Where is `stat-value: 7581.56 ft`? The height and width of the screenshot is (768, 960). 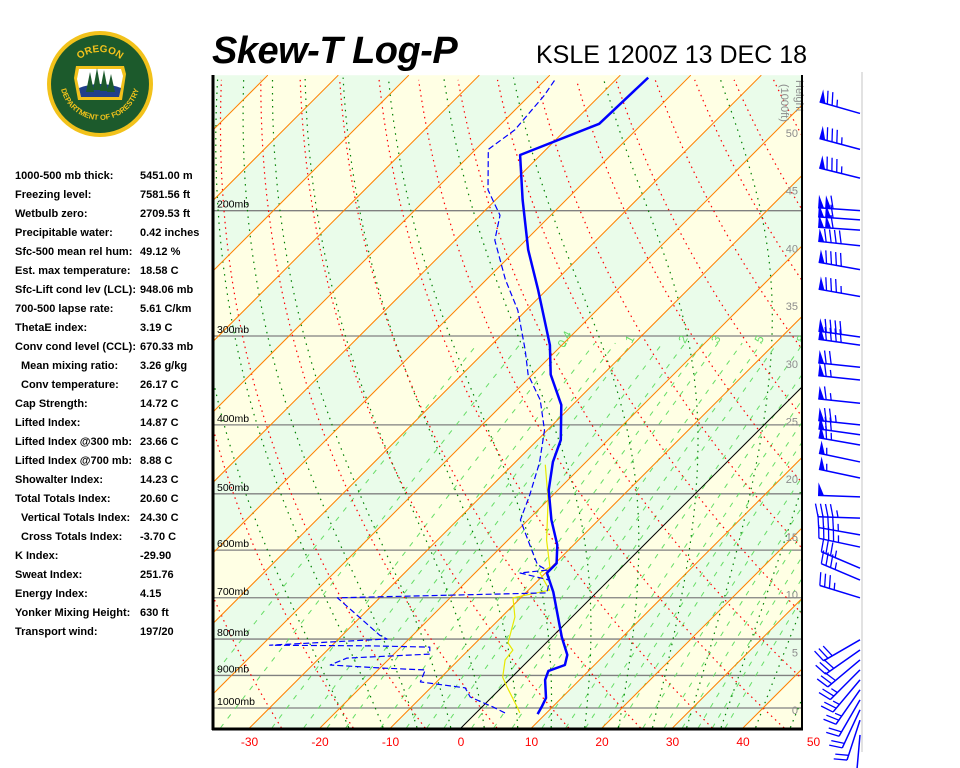 stat-value: 7581.56 ft is located at coordinates (165, 195).